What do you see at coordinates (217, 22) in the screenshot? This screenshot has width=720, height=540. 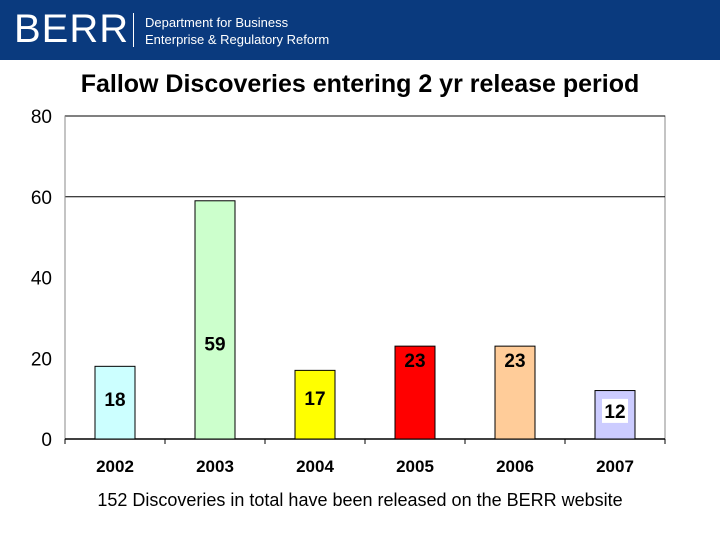 I see `department-line-1: Department for Business` at bounding box center [217, 22].